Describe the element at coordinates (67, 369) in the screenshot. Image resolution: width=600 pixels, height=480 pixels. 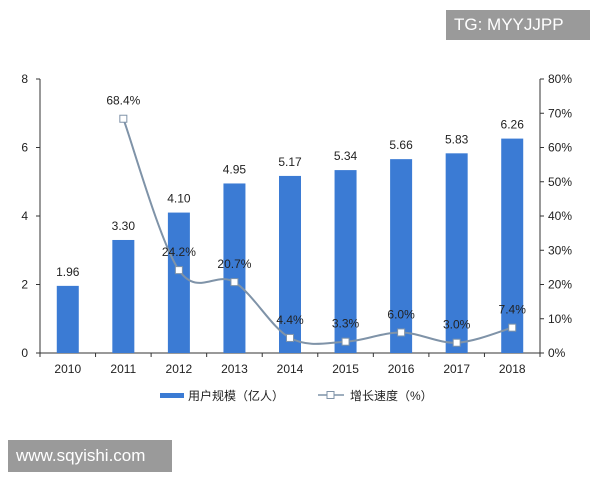
I see `x-tick-label: 2010` at that location.